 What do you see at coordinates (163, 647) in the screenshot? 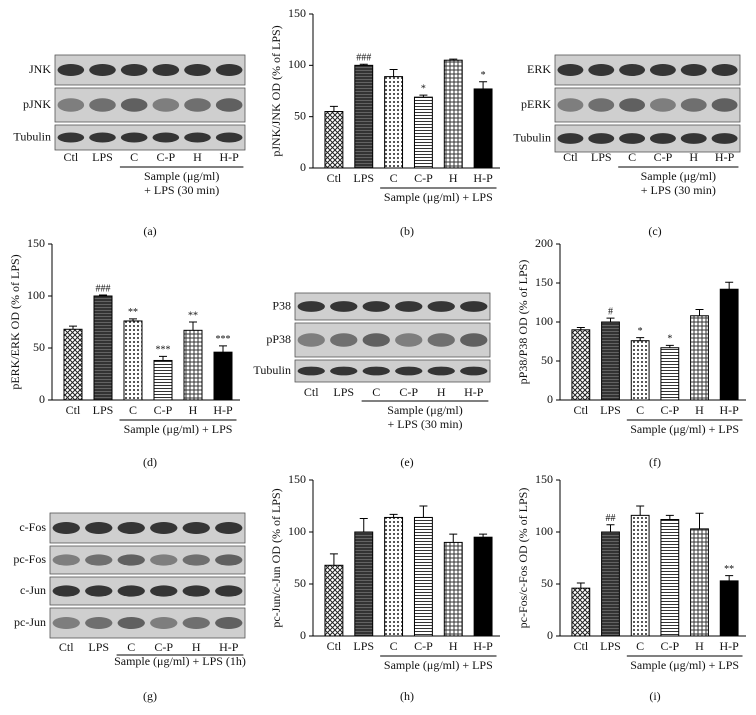
I see `lane-label: C-P` at bounding box center [163, 647].